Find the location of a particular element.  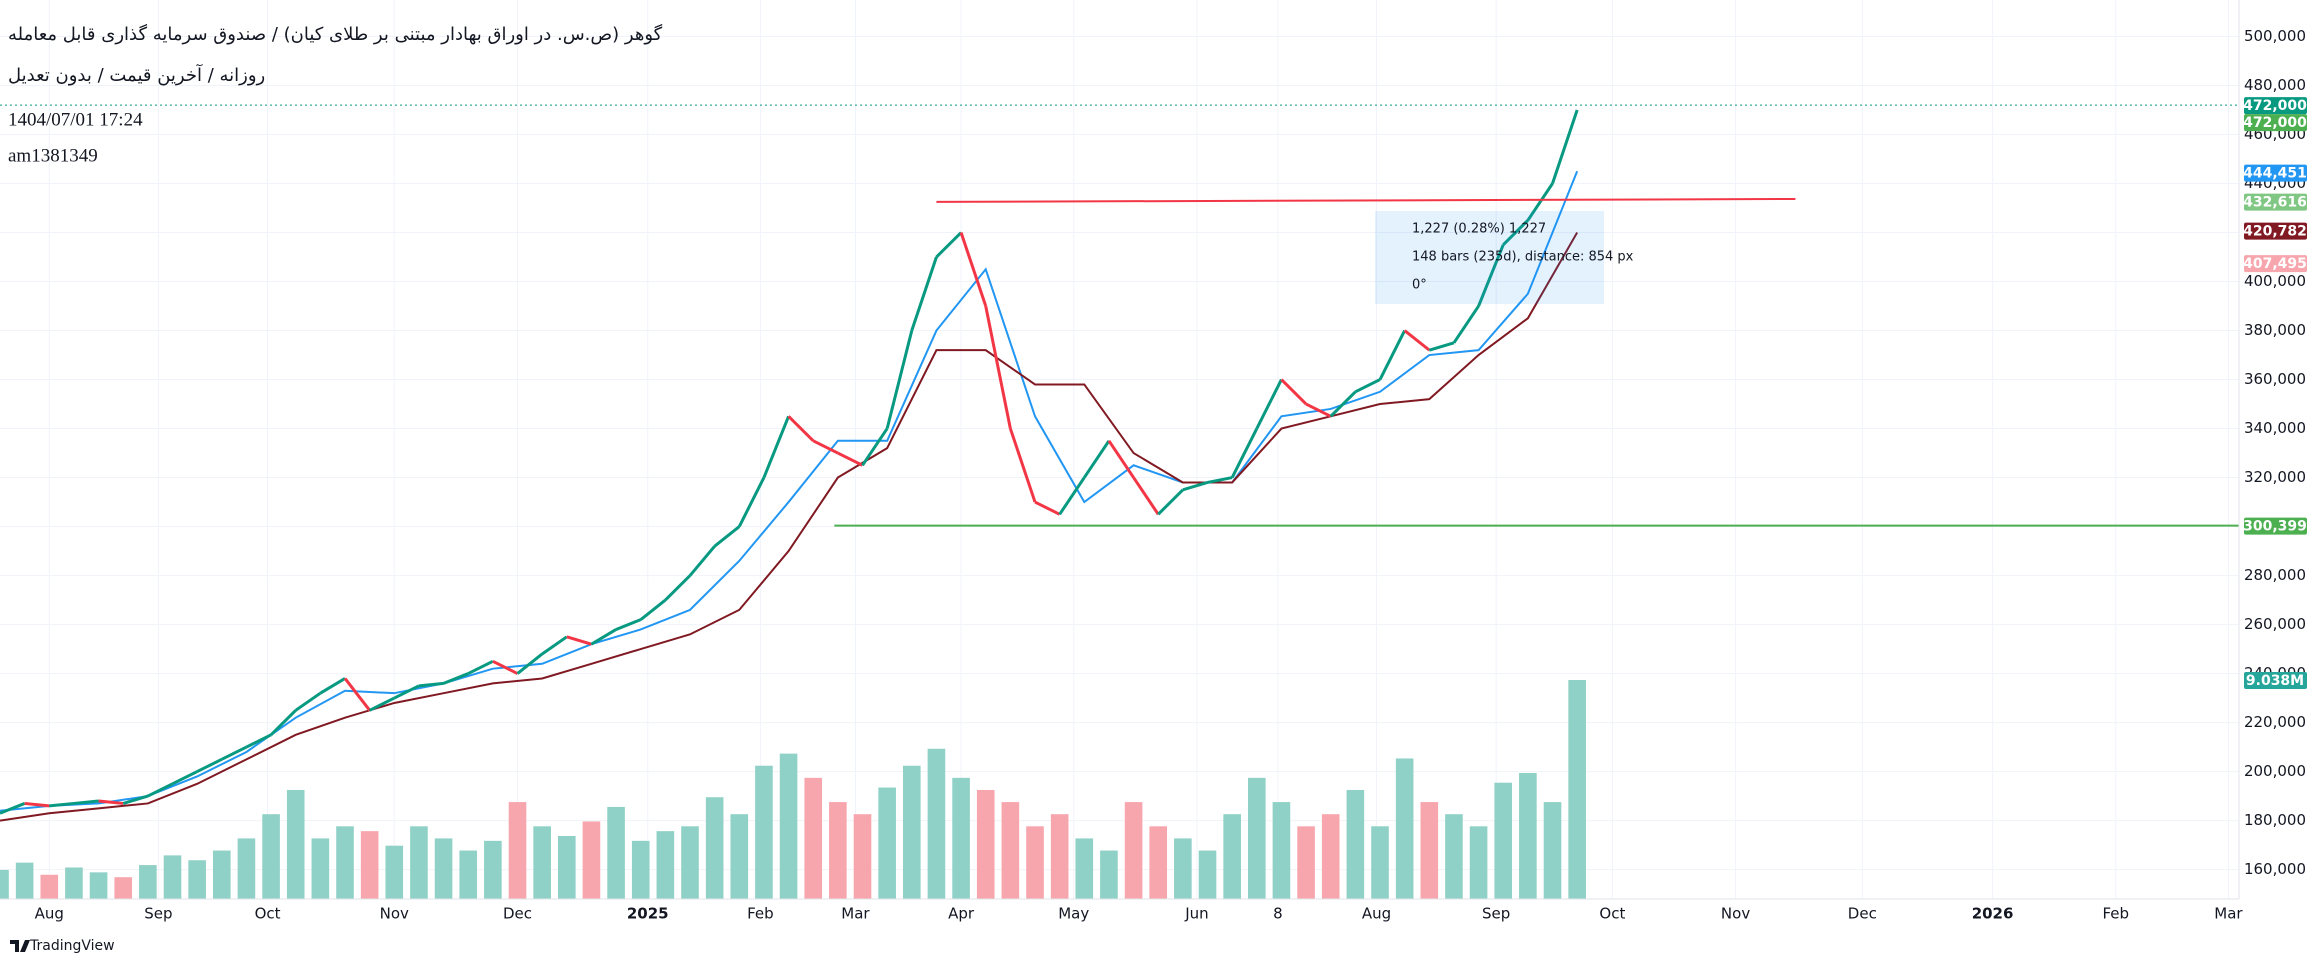

price-label: 432,616 is located at coordinates (2275, 203).